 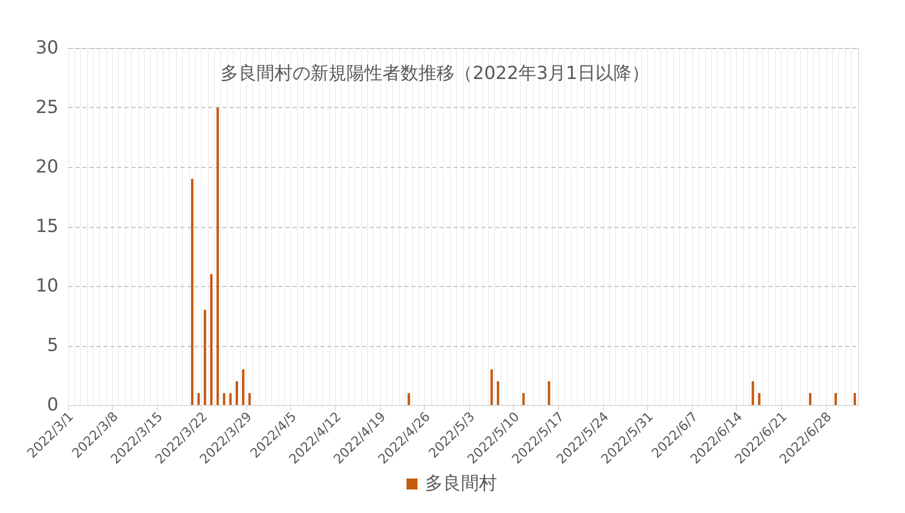 What do you see at coordinates (47, 286) in the screenshot?
I see `y-tick-label: 10` at bounding box center [47, 286].